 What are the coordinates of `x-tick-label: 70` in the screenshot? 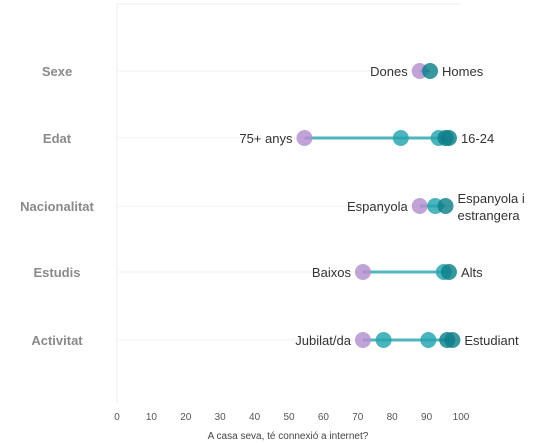 It's located at (358, 417).